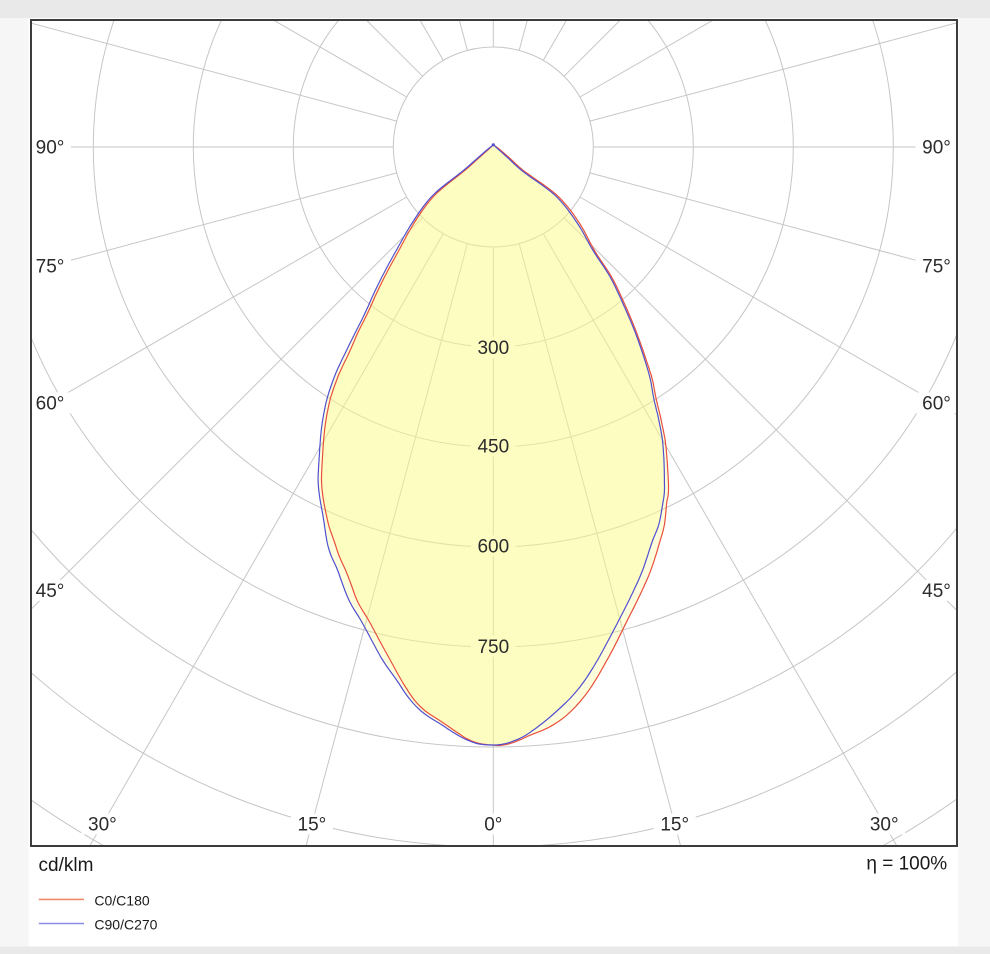 This screenshot has width=990, height=954. What do you see at coordinates (493, 447) in the screenshot?
I see `svg-text: 450` at bounding box center [493, 447].